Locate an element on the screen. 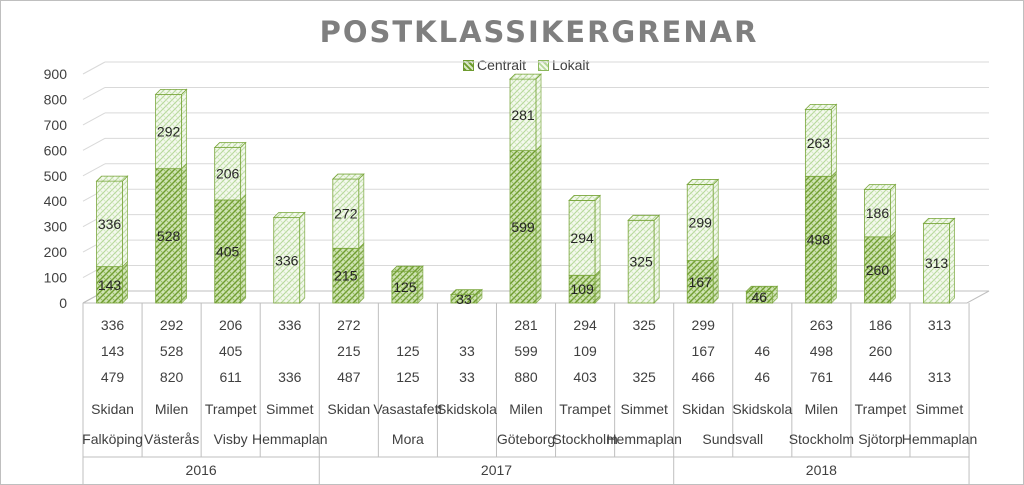 The image size is (1024, 485). y-tick-label: 400 is located at coordinates (56, 201).